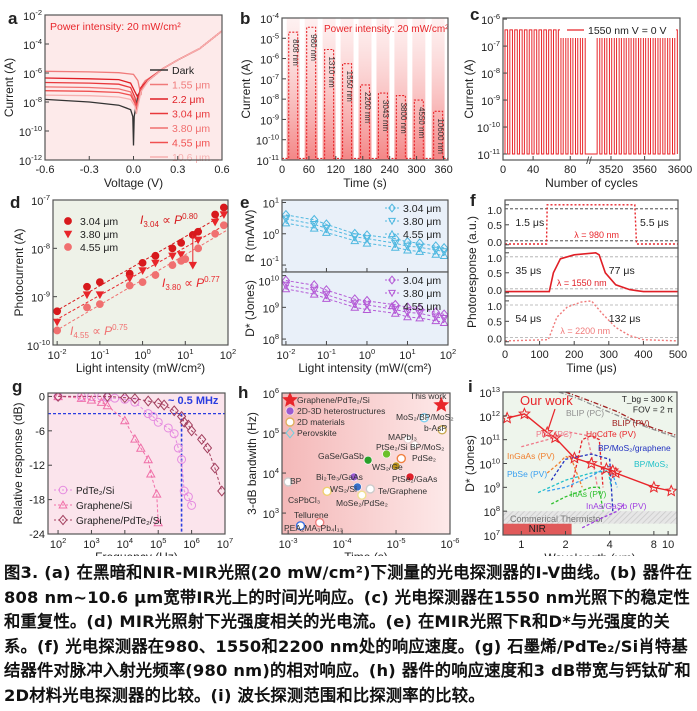  What do you see at coordinates (625, 319) in the screenshot?
I see `fall-time-label: 132 μs` at bounding box center [625, 319].